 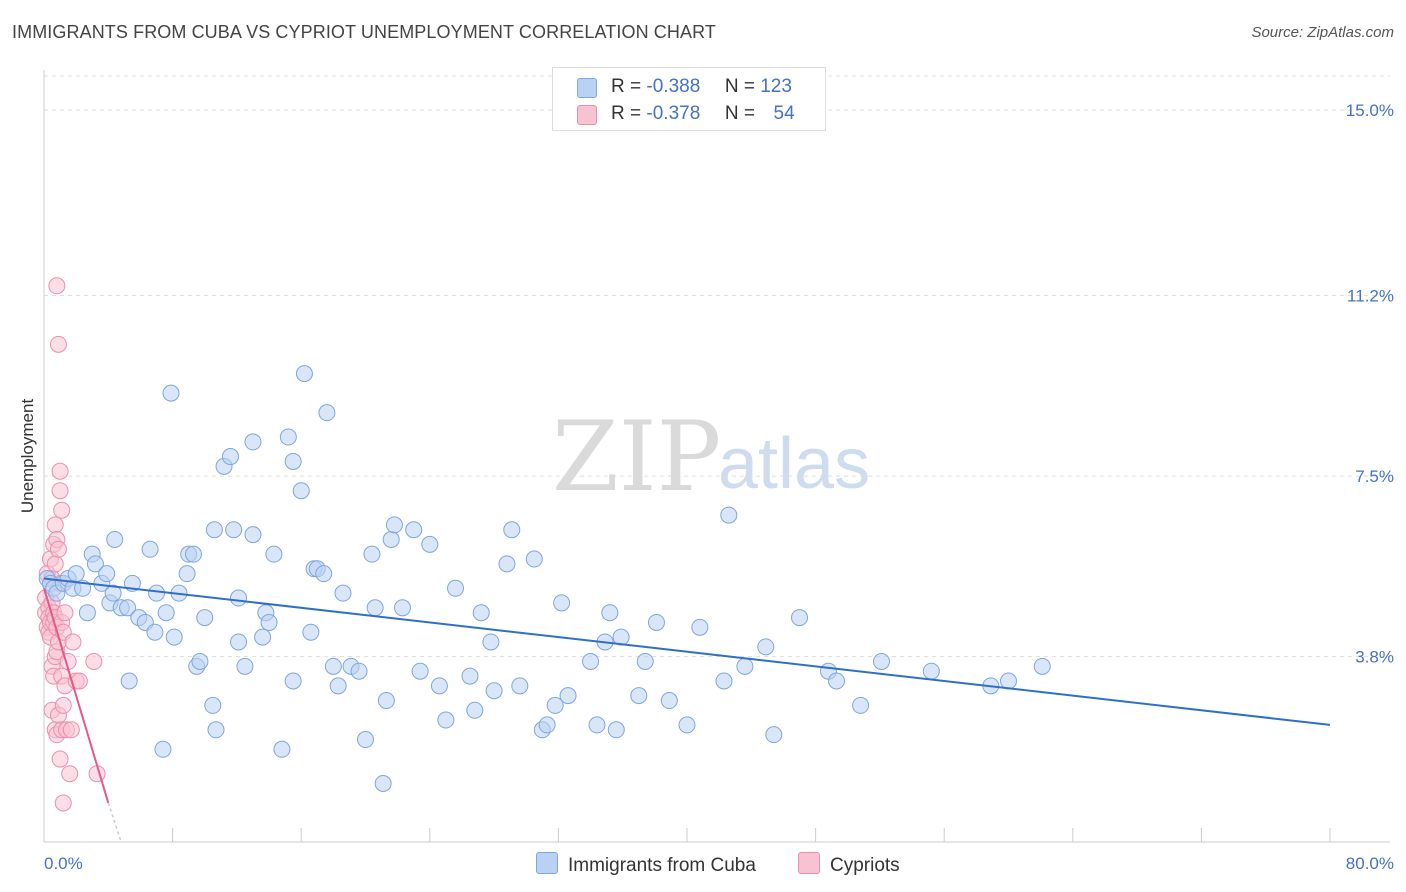 What do you see at coordinates (1370, 863) in the screenshot?
I see `x-tick-label-max: 80.0%` at bounding box center [1370, 863].